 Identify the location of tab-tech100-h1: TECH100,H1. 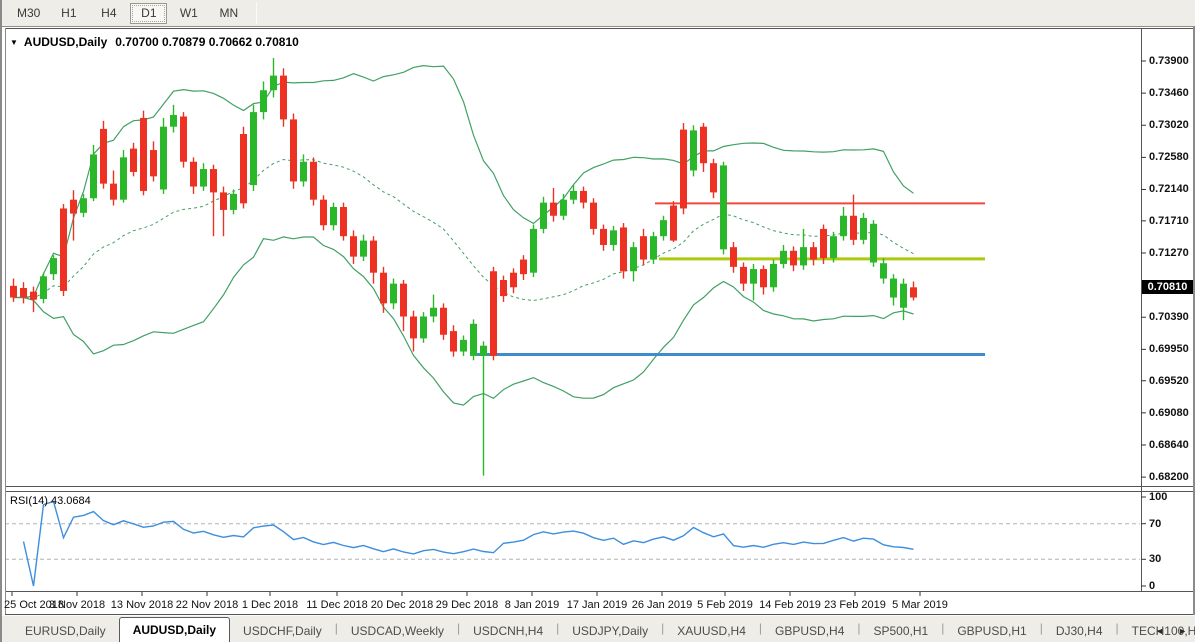
(1163, 631).